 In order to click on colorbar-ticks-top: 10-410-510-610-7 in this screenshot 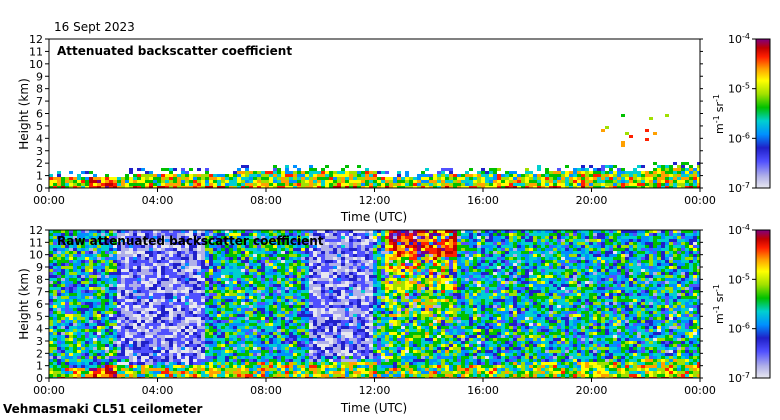, I will do `click(742, 113)`.